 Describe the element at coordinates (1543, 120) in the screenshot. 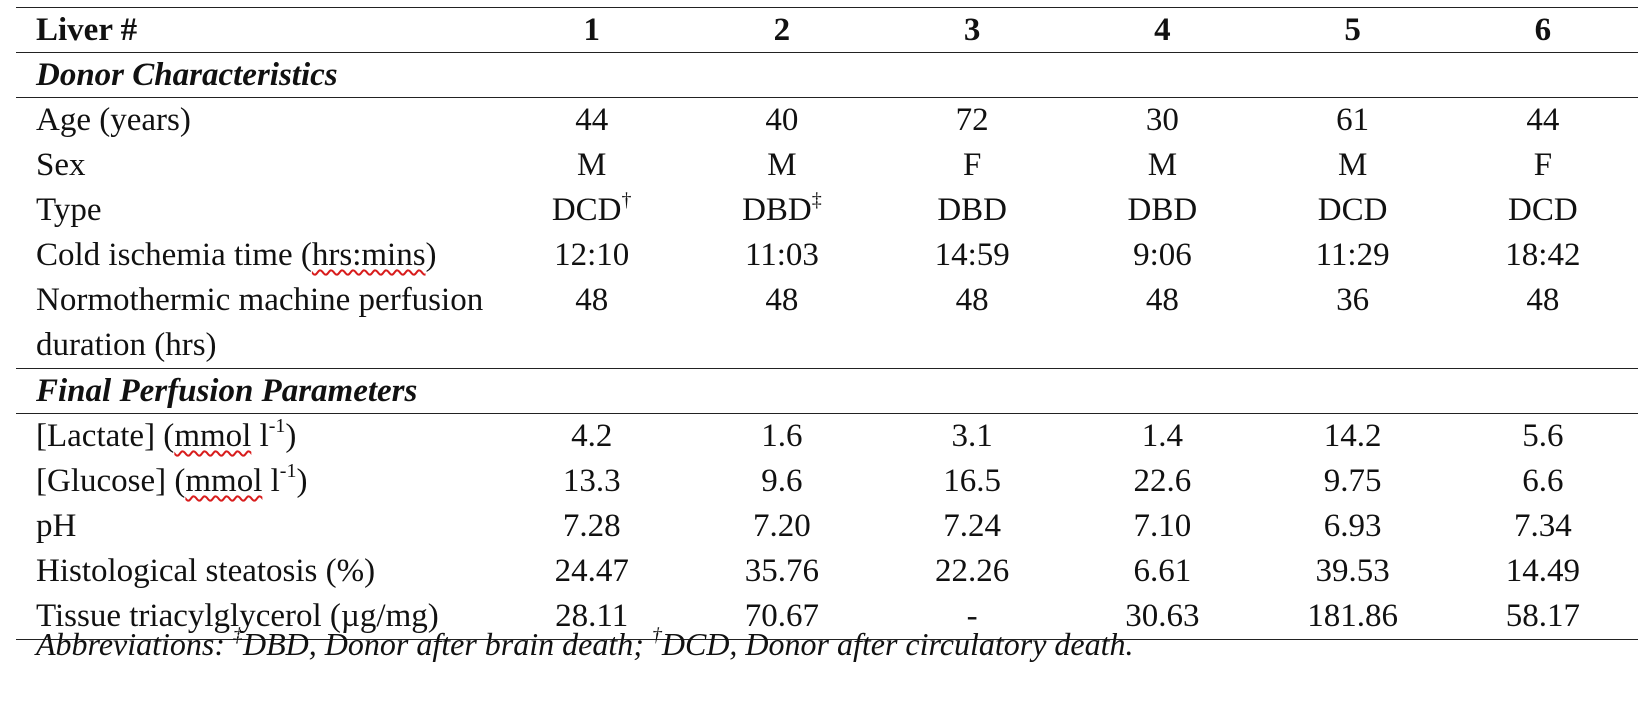

I see `table-cell: 44` at that location.